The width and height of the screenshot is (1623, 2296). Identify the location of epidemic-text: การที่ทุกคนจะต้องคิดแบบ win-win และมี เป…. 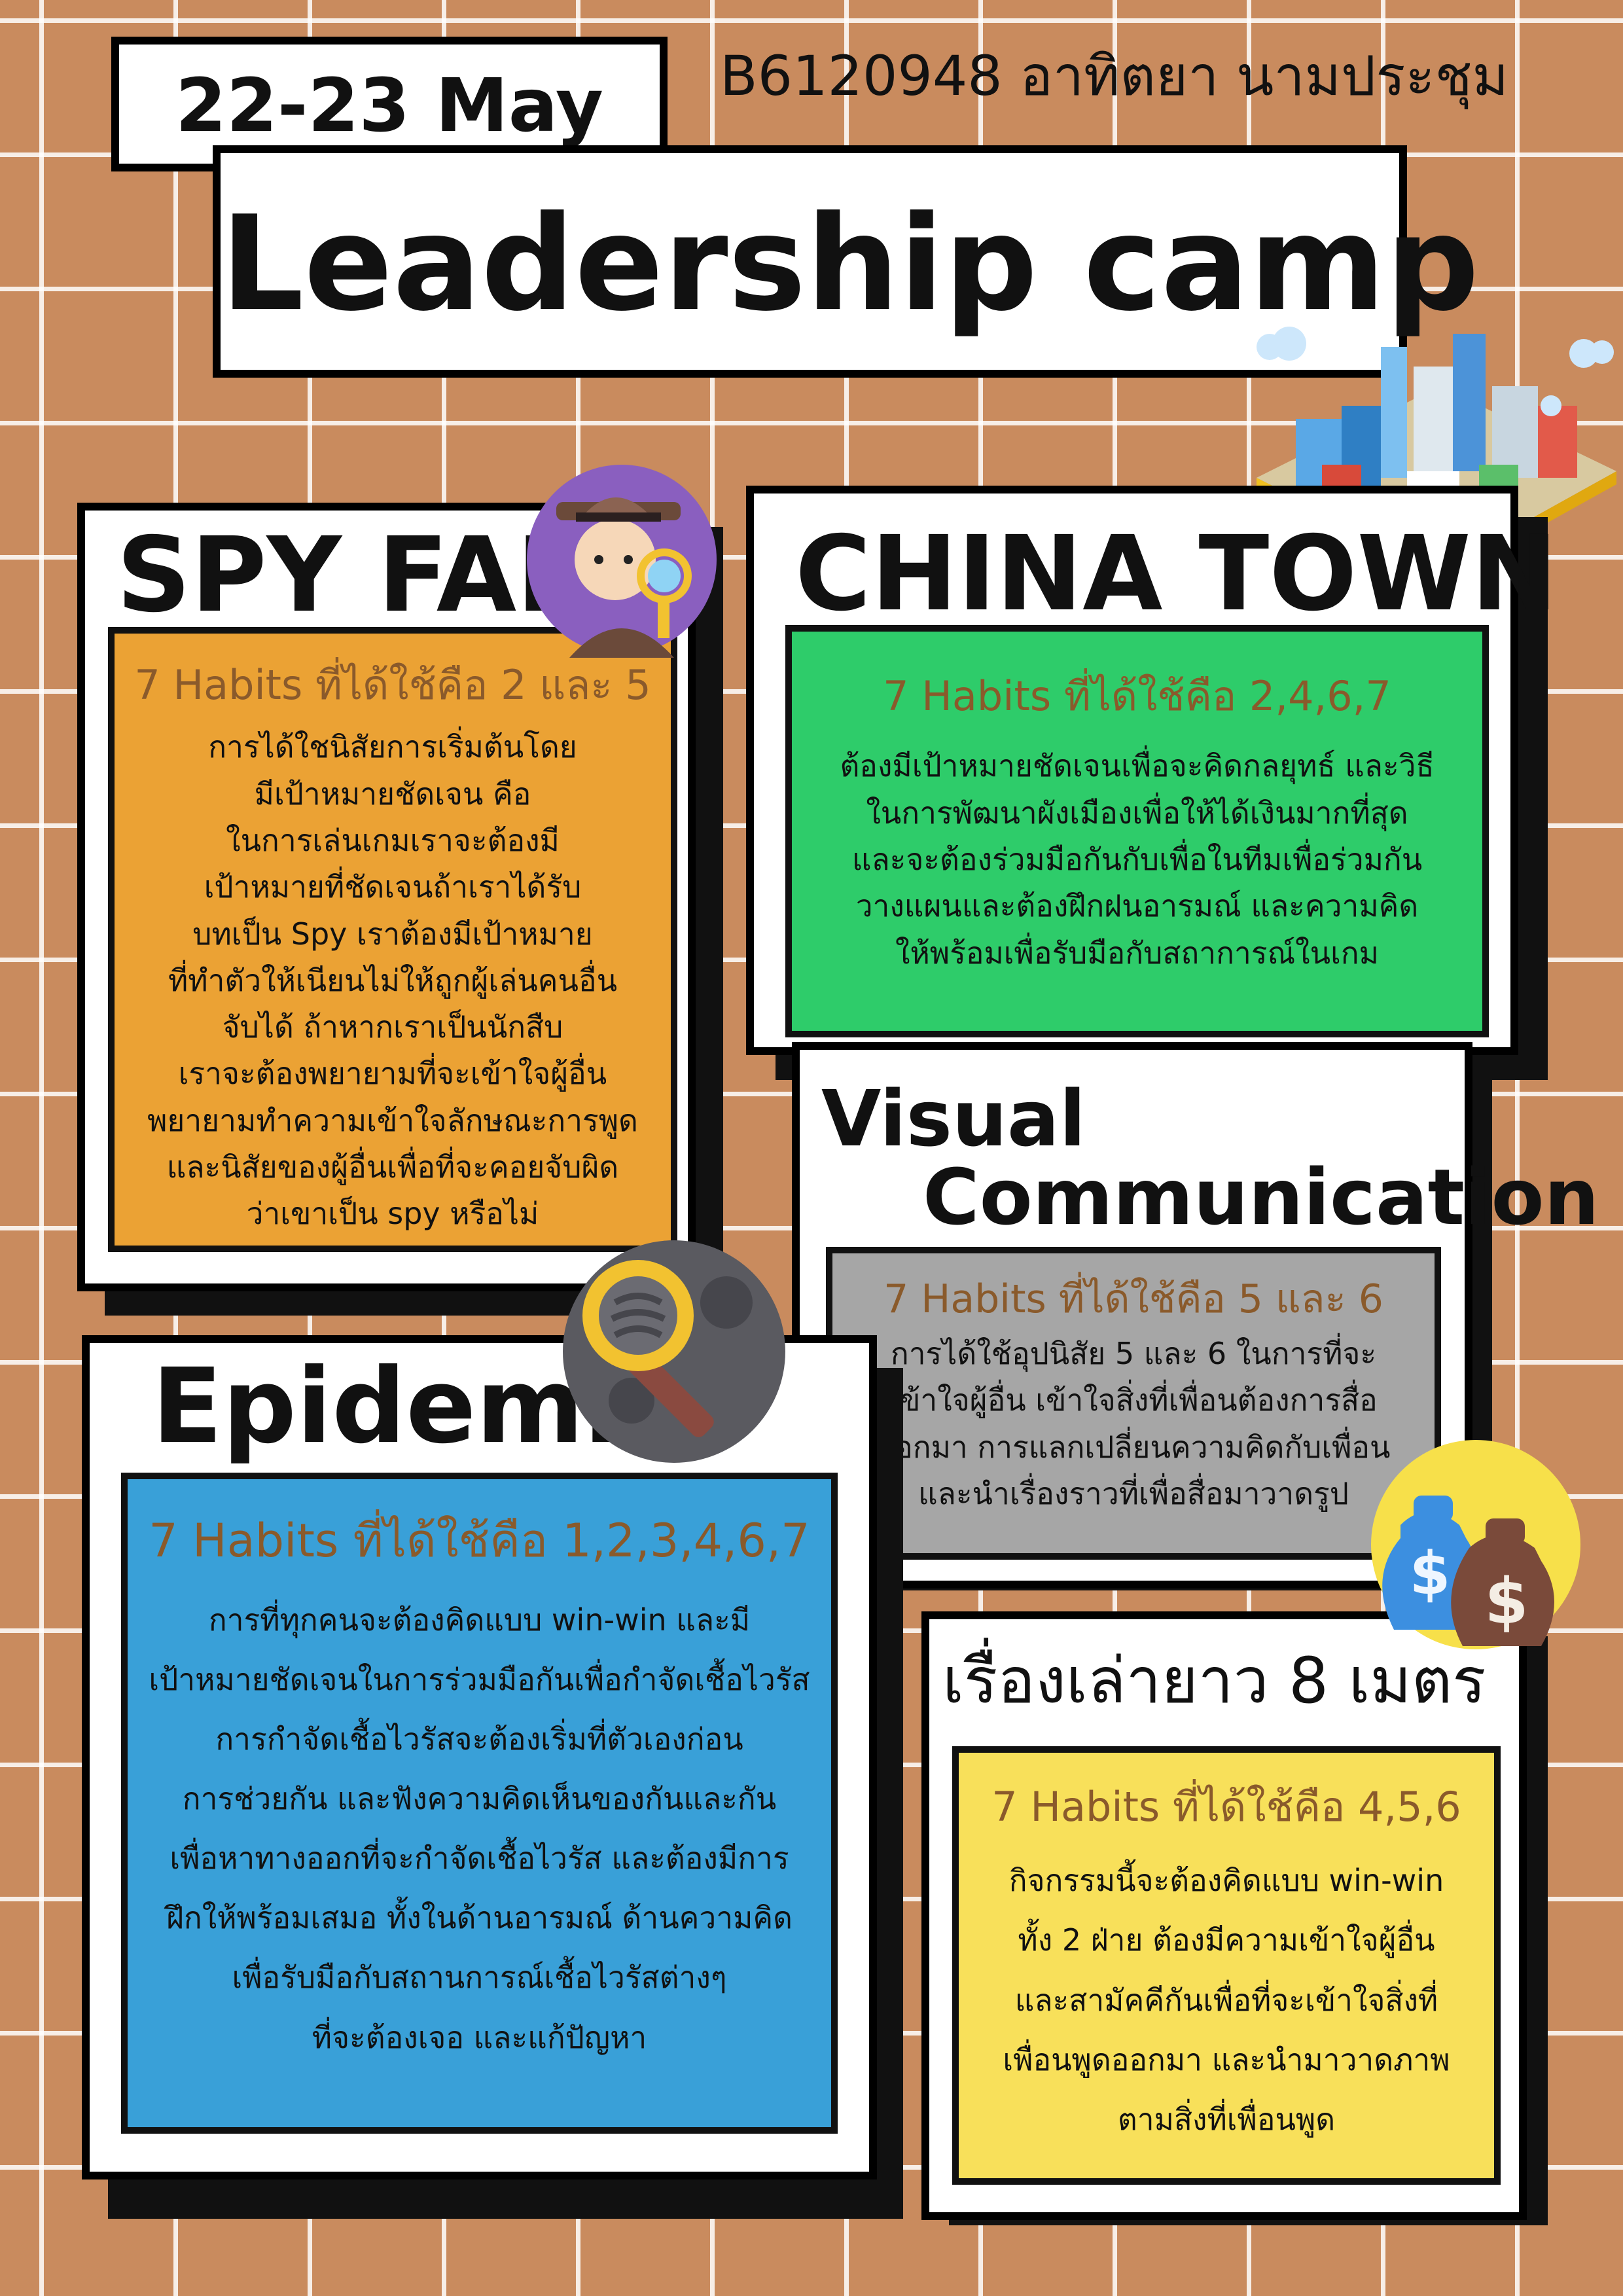
(479, 1828).